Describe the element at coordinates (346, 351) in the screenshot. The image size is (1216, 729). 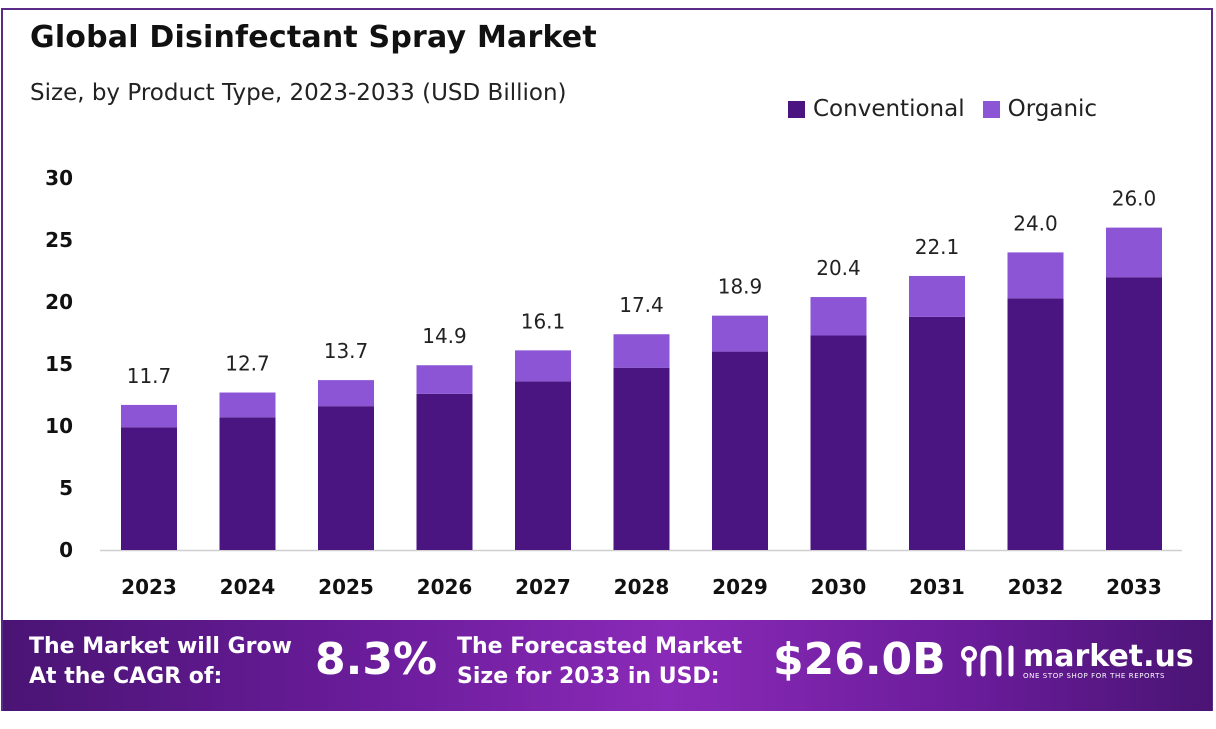
I see `data-label-2025: 13.7` at that location.